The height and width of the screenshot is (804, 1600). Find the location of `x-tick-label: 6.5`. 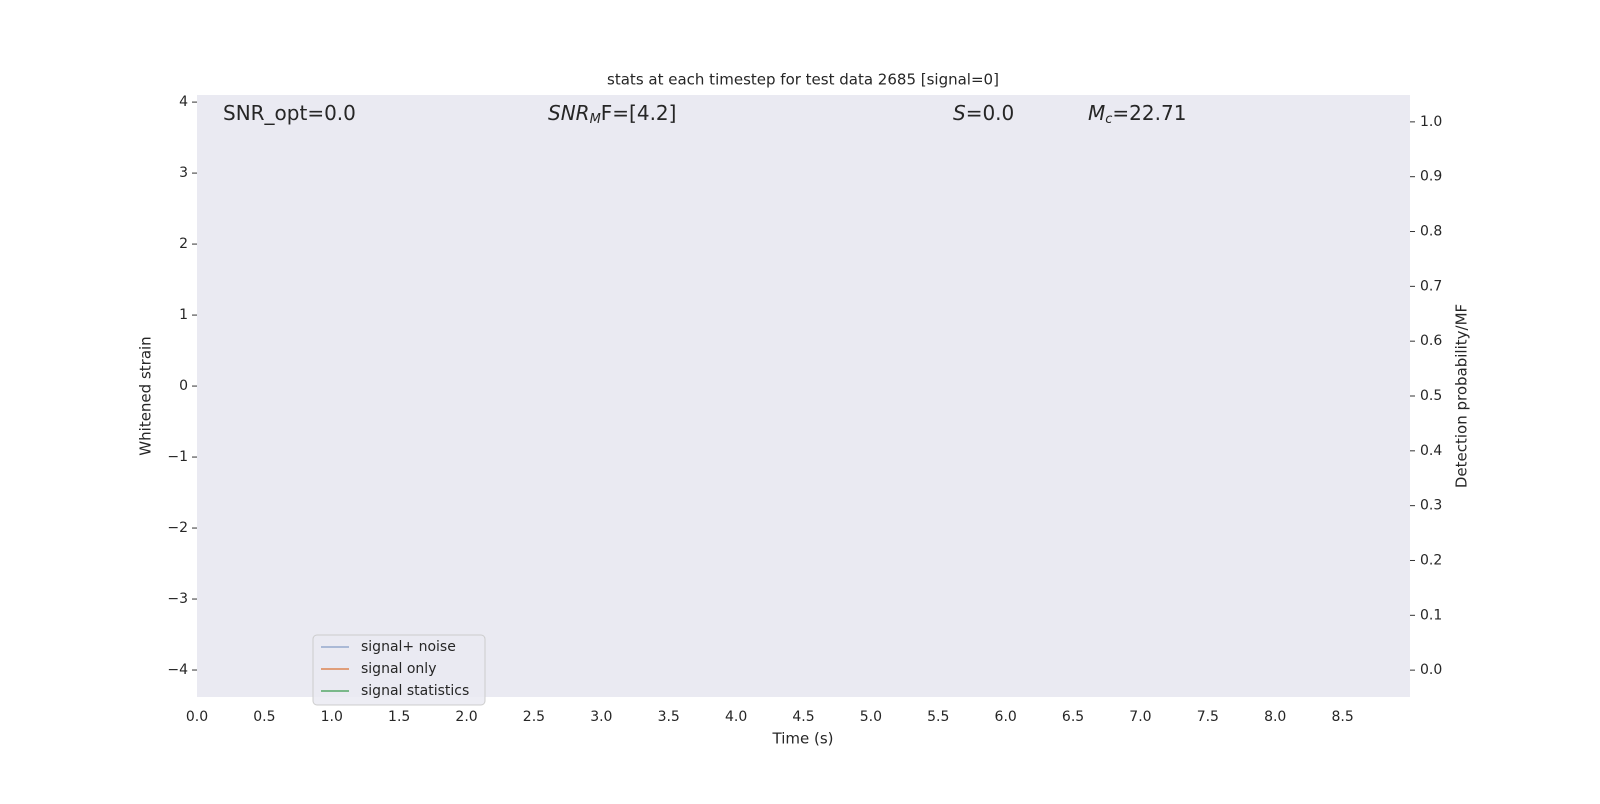

x-tick-label: 6.5 is located at coordinates (1073, 717).